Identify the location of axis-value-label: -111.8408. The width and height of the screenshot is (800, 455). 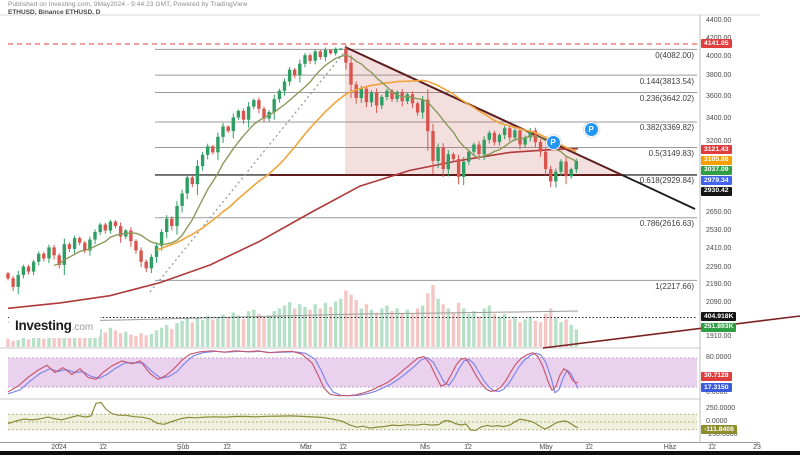
(719, 430).